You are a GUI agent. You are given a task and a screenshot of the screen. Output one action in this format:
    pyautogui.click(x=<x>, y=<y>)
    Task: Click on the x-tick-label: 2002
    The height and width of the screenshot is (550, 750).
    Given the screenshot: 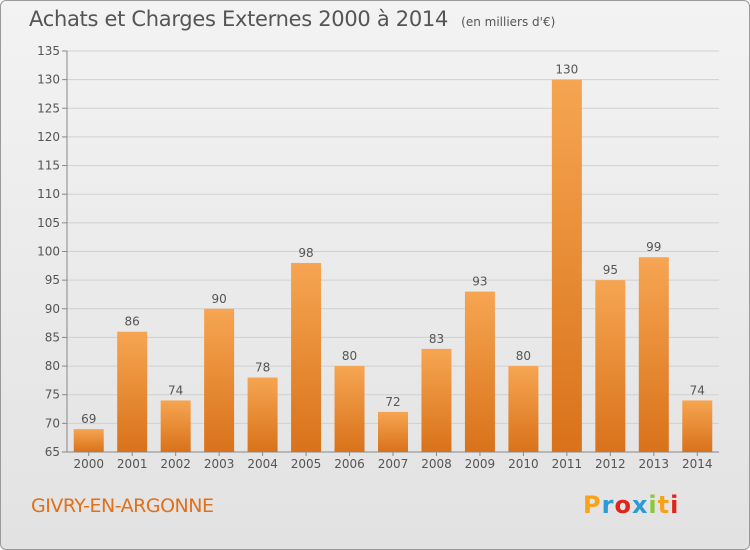 What is the action you would take?
    pyautogui.click(x=175, y=464)
    